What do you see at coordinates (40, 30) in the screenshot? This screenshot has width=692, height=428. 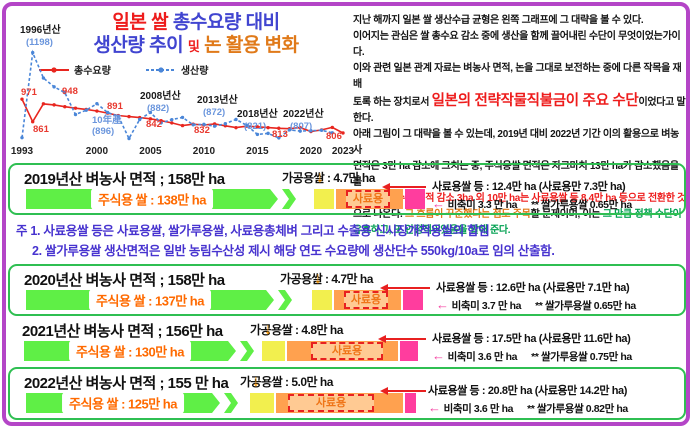 I see `chart-annotation: 1996년산` at bounding box center [40, 30].